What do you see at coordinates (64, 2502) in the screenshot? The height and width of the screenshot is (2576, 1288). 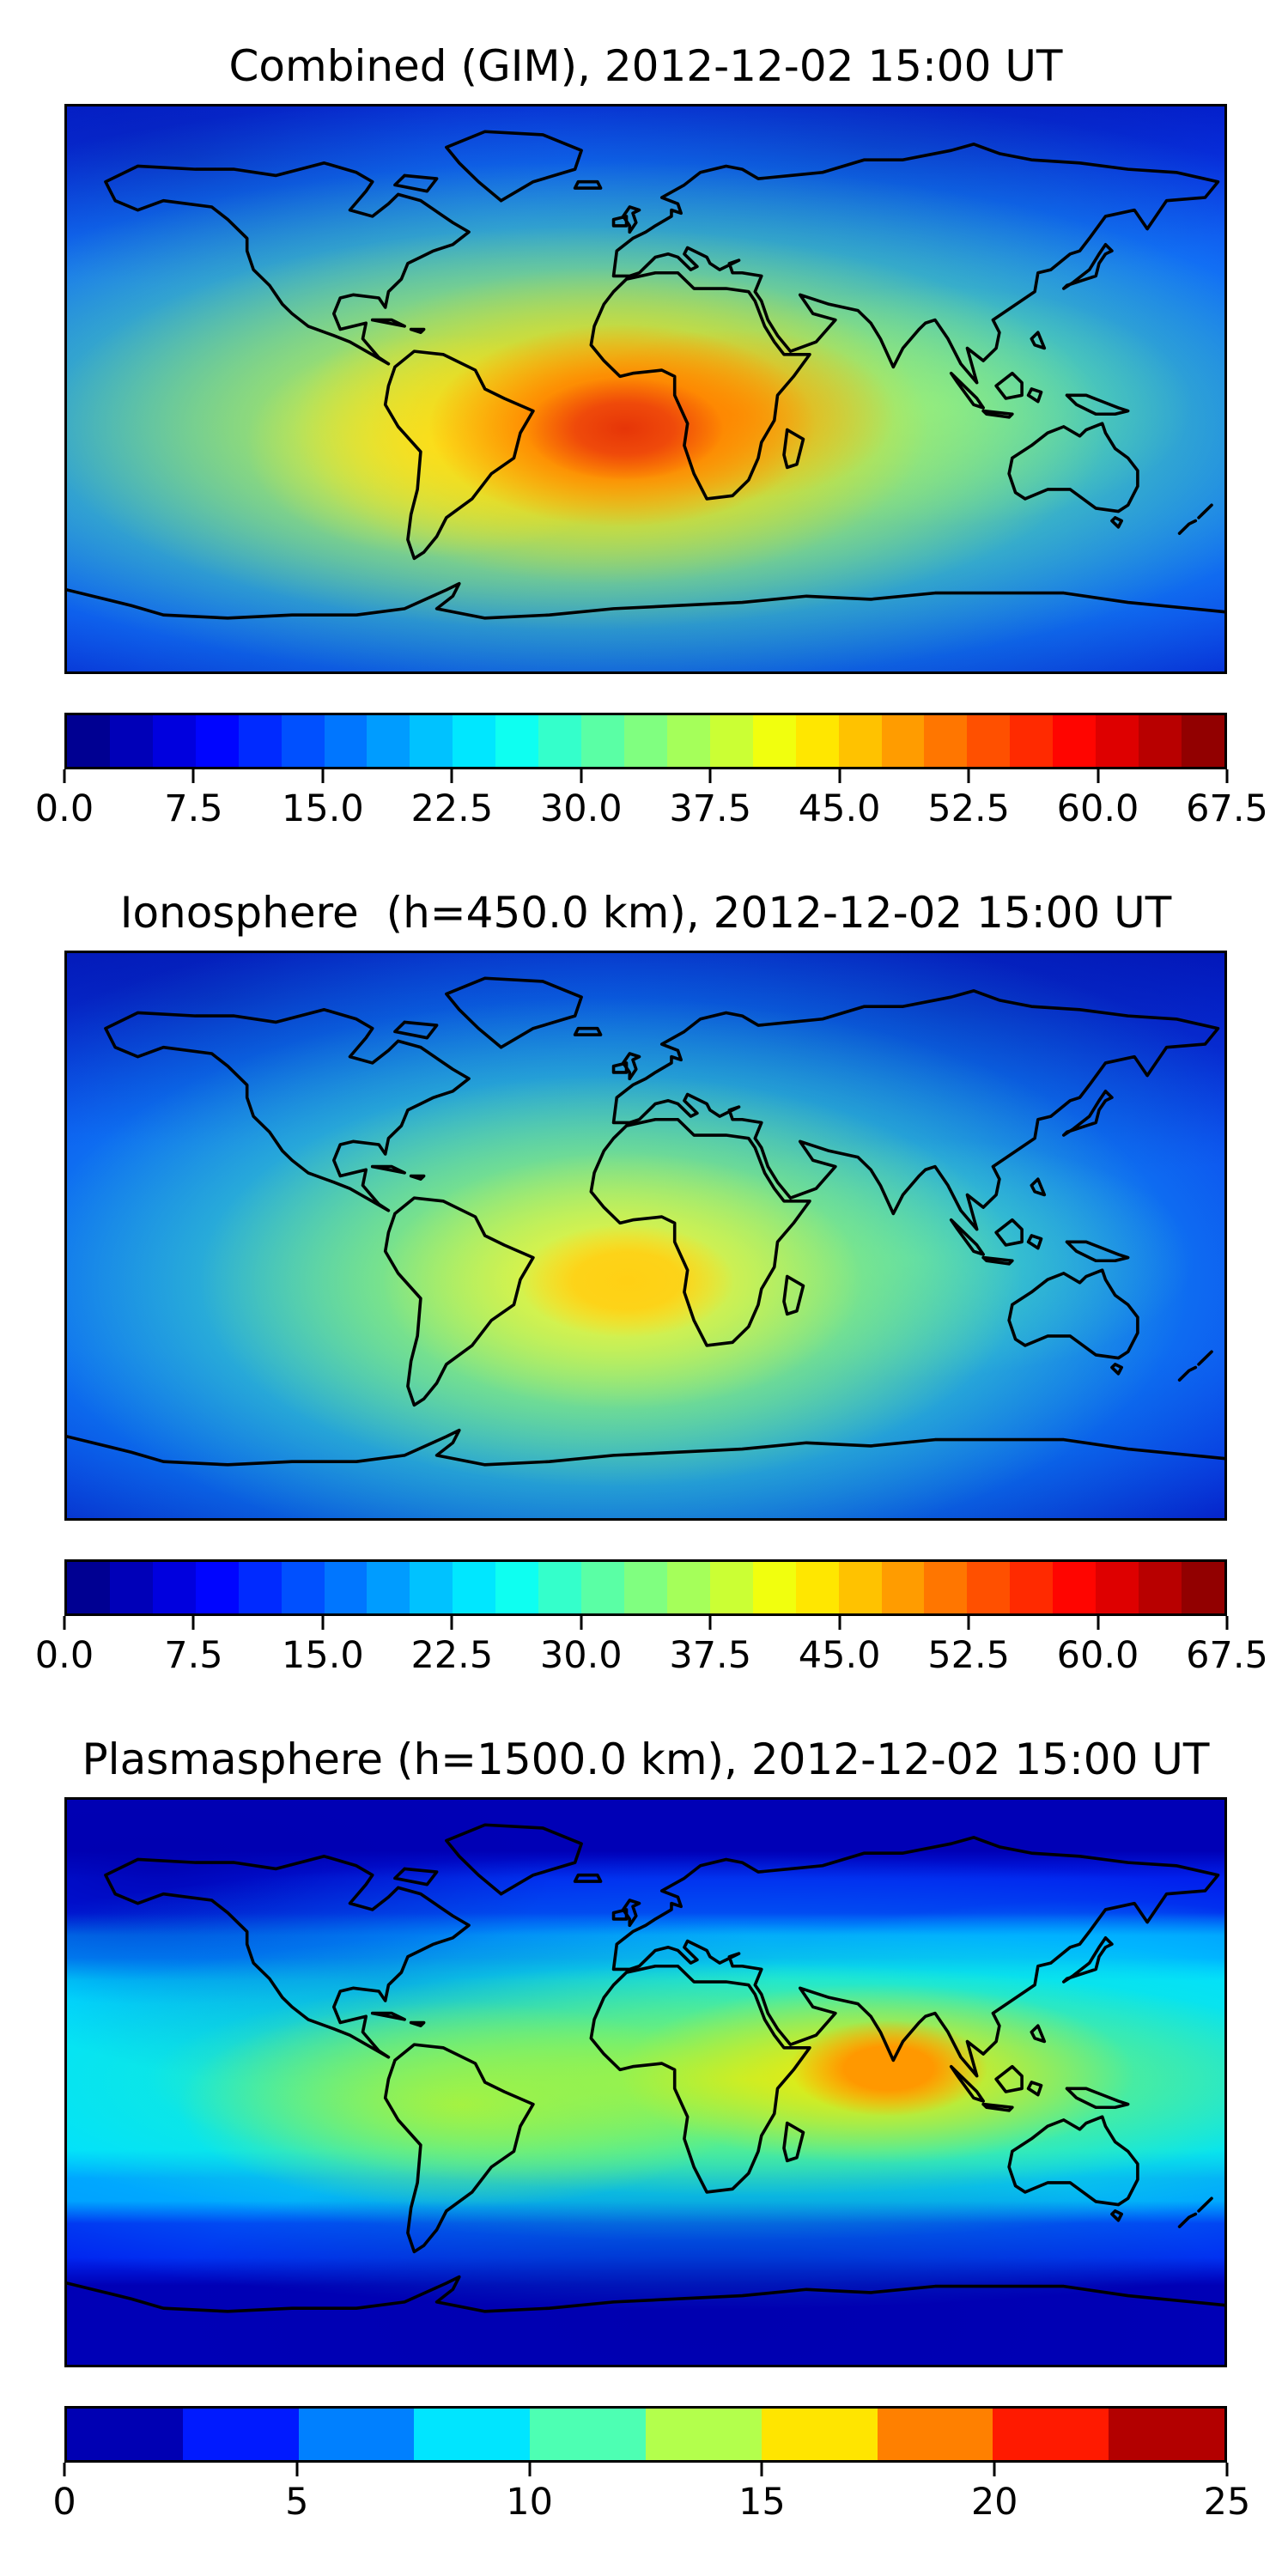 I see `colorbar-tick-label: 0` at bounding box center [64, 2502].